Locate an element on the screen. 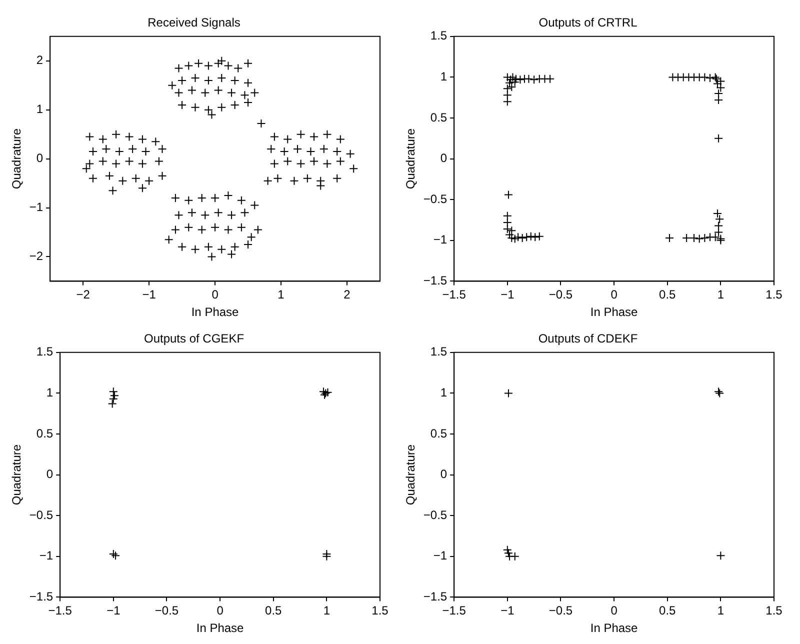 The width and height of the screenshot is (800, 644). x-tick-label: 2 is located at coordinates (347, 295).